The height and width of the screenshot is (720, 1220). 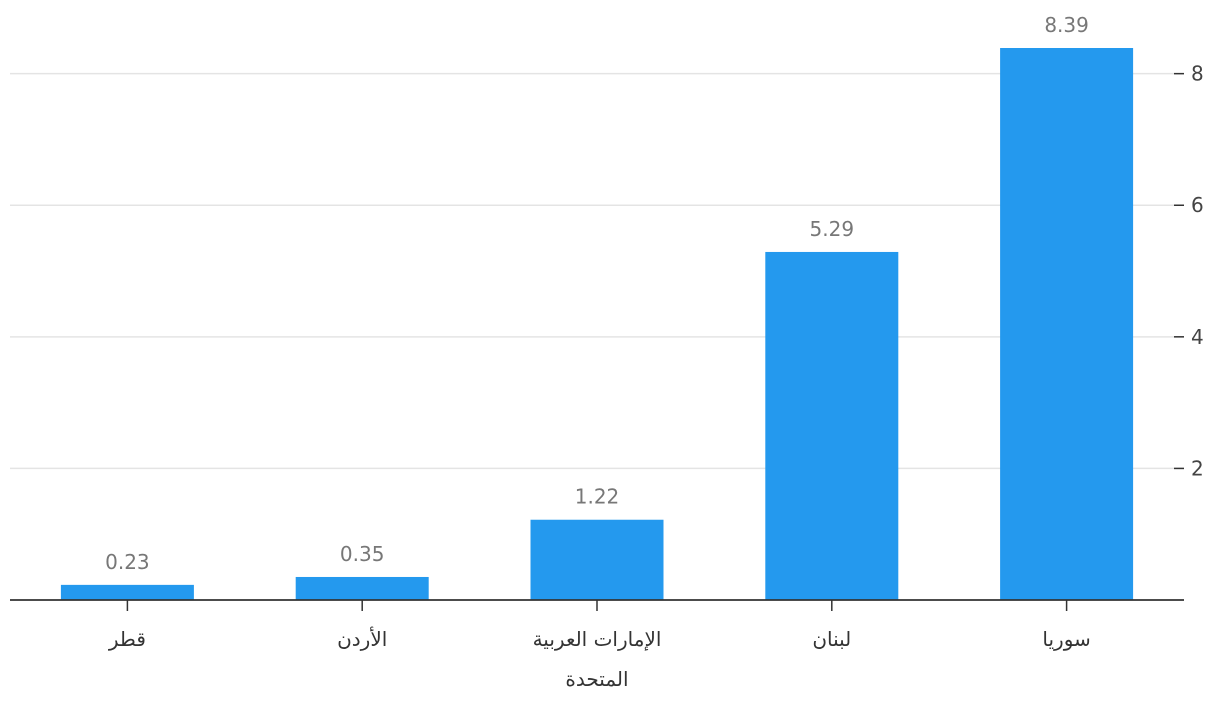 I want to click on y-tick-label: 6, so click(x=1197, y=205).